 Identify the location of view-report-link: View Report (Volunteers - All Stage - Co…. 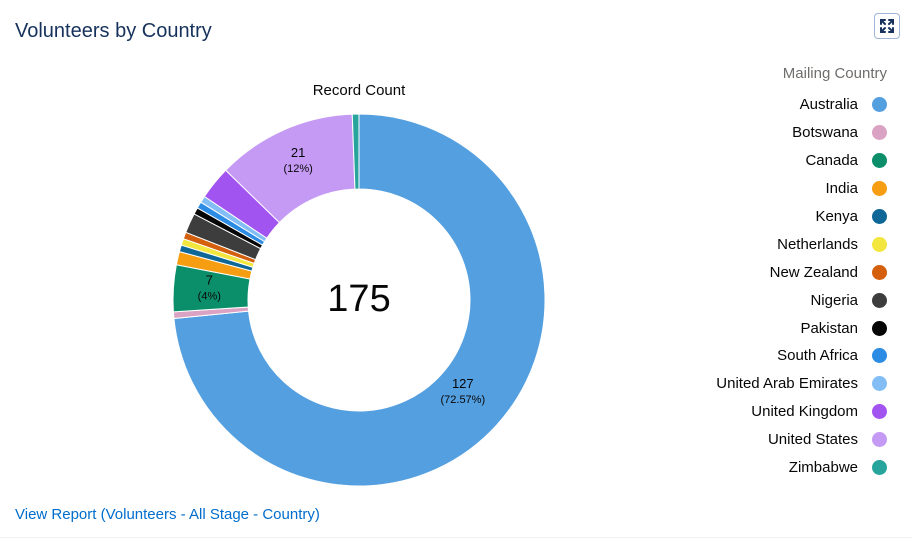
(167, 514).